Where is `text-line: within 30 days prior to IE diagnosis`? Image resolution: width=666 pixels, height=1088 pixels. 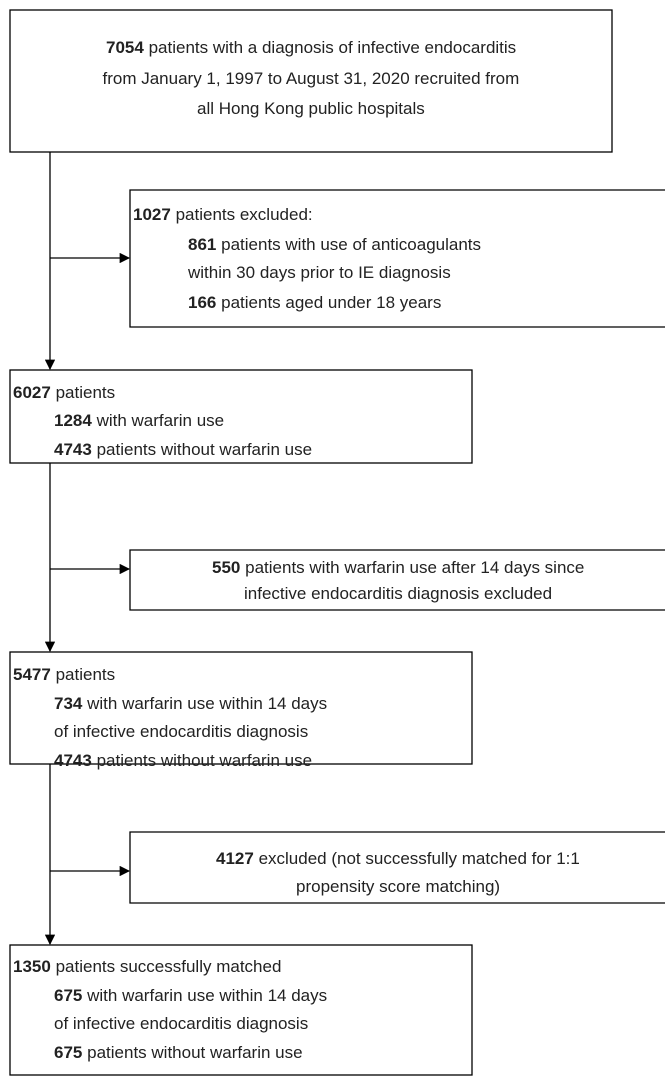 text-line: within 30 days prior to IE diagnosis is located at coordinates (319, 273).